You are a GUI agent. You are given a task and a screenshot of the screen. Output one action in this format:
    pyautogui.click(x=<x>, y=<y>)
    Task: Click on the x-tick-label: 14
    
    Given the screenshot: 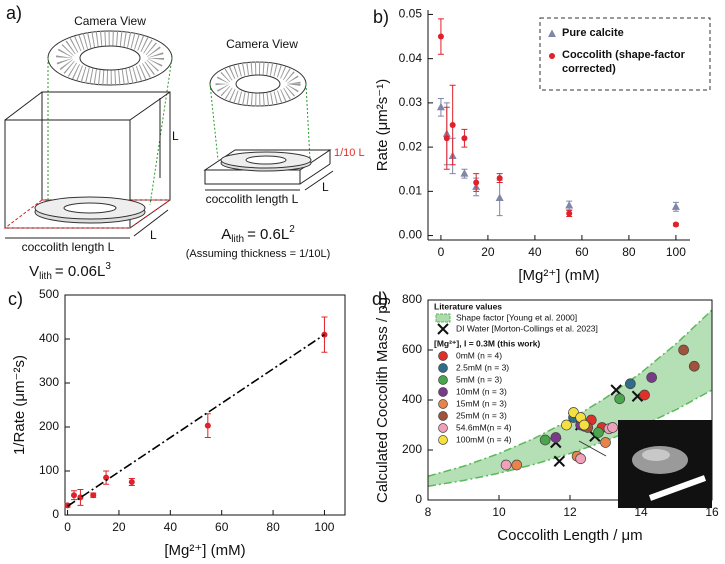 What is the action you would take?
    pyautogui.click(x=641, y=512)
    